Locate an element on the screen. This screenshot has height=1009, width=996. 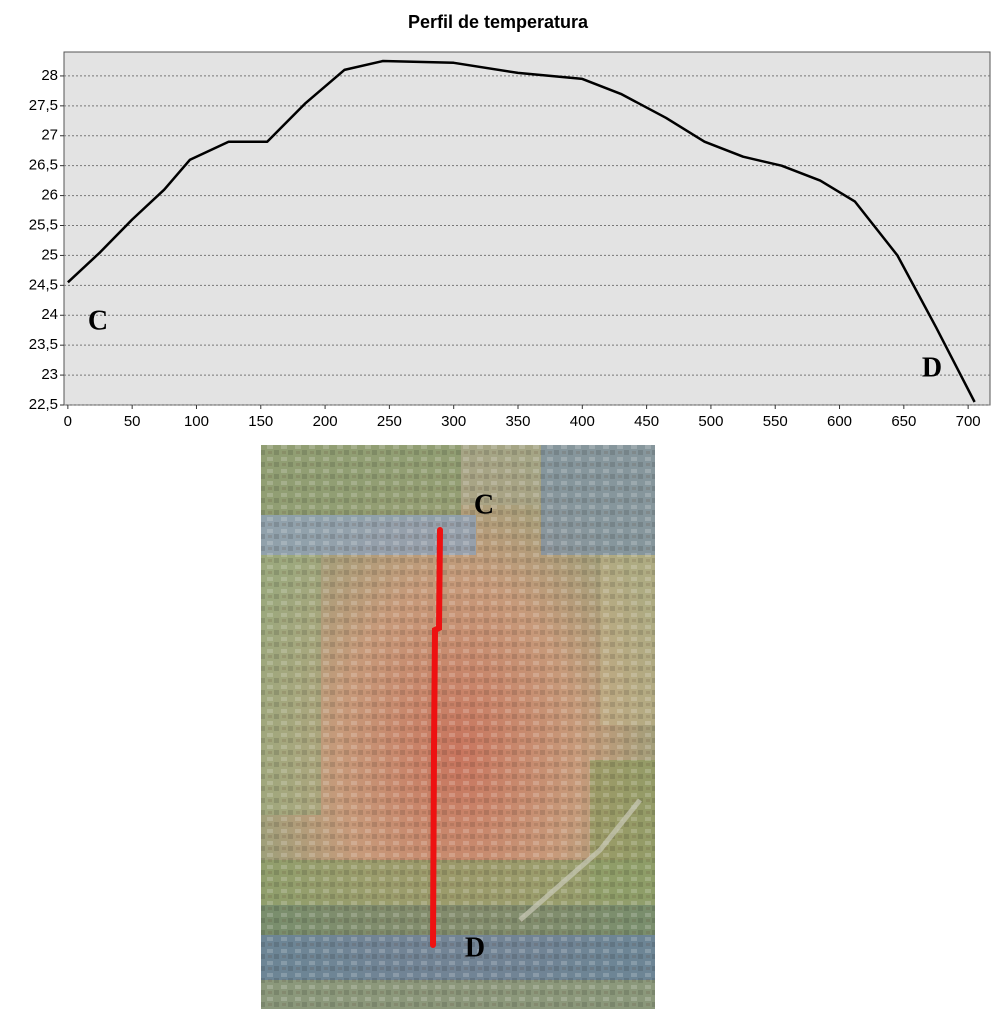
y-tick-label: 24,5 is located at coordinates (43, 284).